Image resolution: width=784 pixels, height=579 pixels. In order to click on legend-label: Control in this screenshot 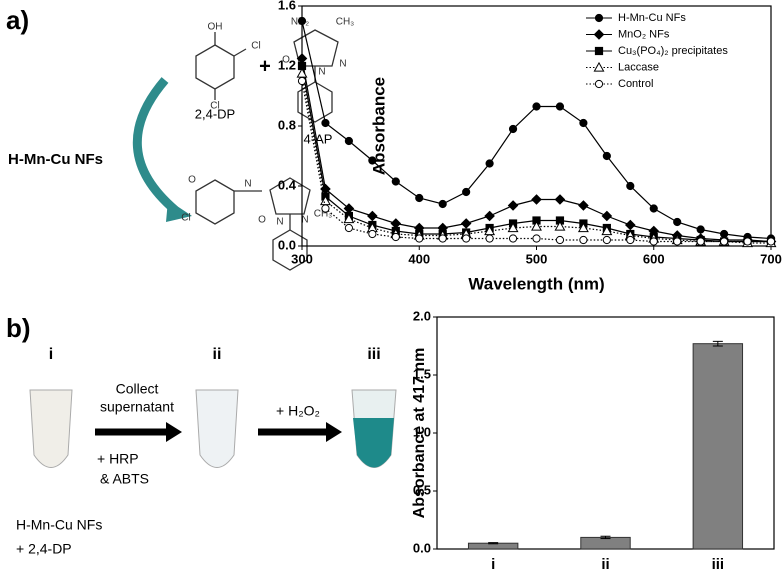, I will do `click(635, 84)`.